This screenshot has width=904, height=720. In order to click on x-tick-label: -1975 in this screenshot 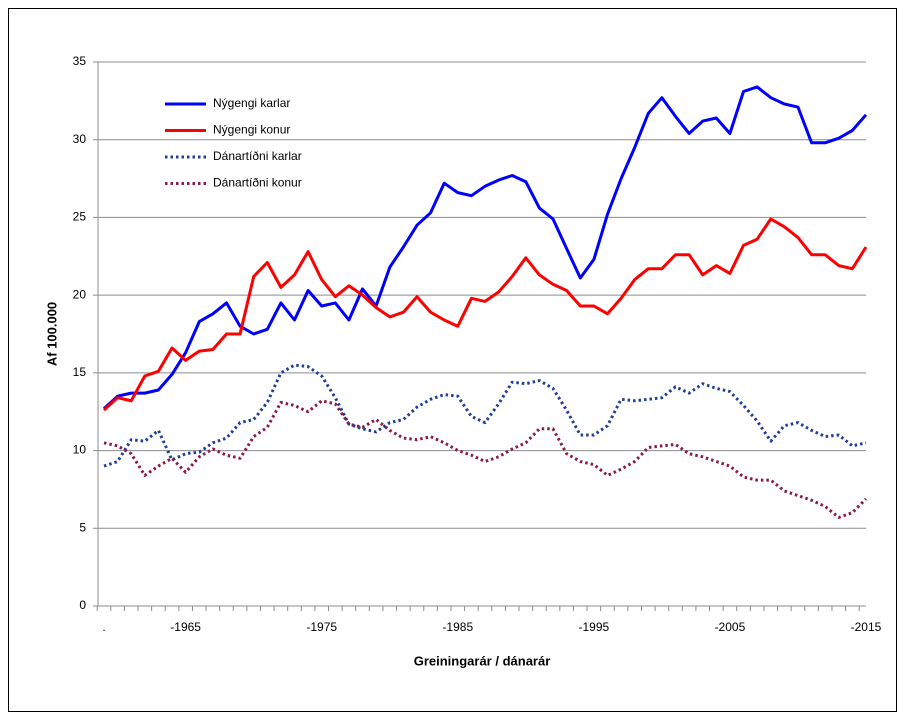, I will do `click(321, 627)`.